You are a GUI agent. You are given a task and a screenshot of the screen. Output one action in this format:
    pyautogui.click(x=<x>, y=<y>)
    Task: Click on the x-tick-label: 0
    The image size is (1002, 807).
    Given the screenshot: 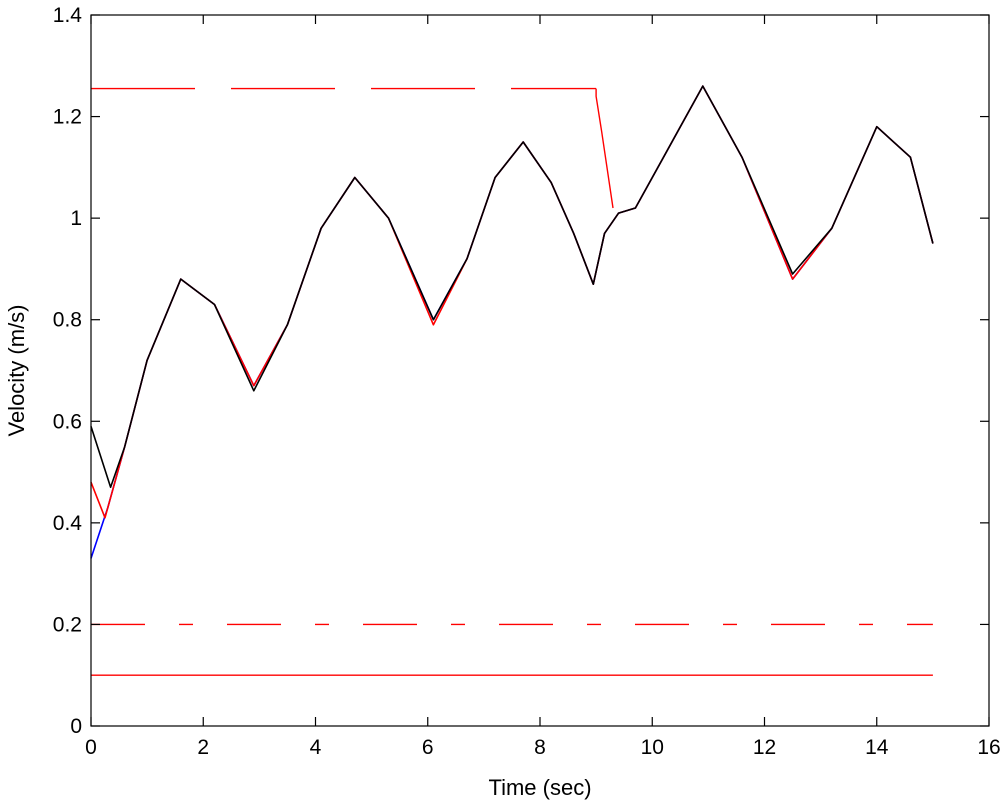 What is the action you would take?
    pyautogui.click(x=91, y=747)
    